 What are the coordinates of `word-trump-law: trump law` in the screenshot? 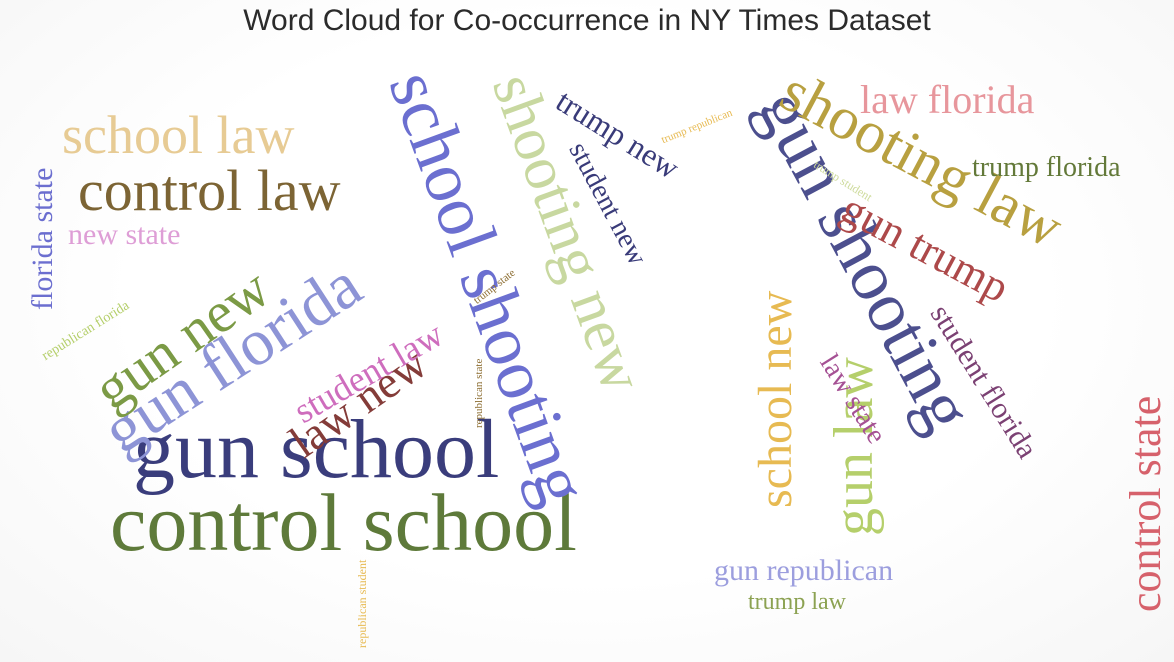 It's located at (797, 602).